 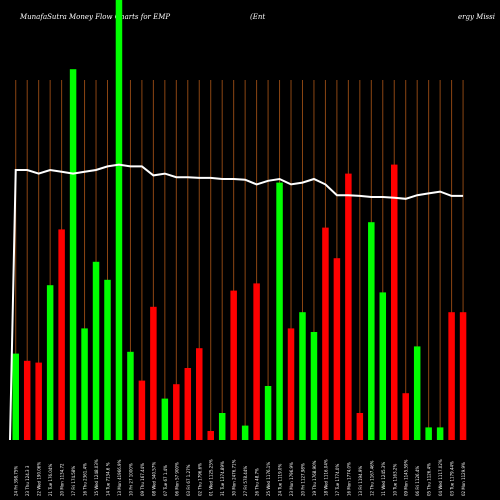 What do you see at coordinates (257, 482) in the screenshot?
I see `x-tick-label: 26 Thu 48.7%` at bounding box center [257, 482].